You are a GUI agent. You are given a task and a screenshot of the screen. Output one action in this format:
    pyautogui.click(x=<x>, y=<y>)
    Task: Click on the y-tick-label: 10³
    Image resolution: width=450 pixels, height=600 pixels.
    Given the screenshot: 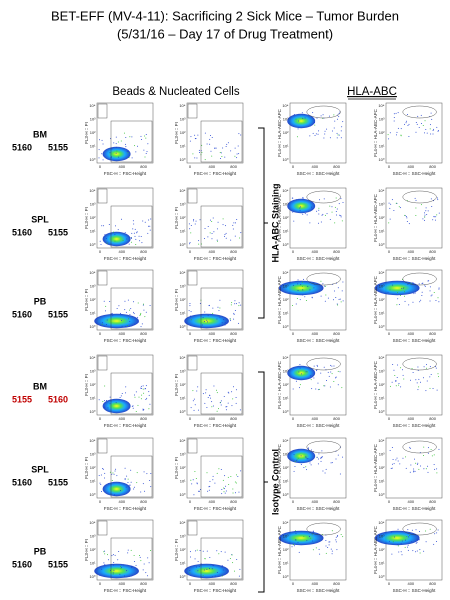 What is the action you would take?
    pyautogui.click(x=286, y=371)
    